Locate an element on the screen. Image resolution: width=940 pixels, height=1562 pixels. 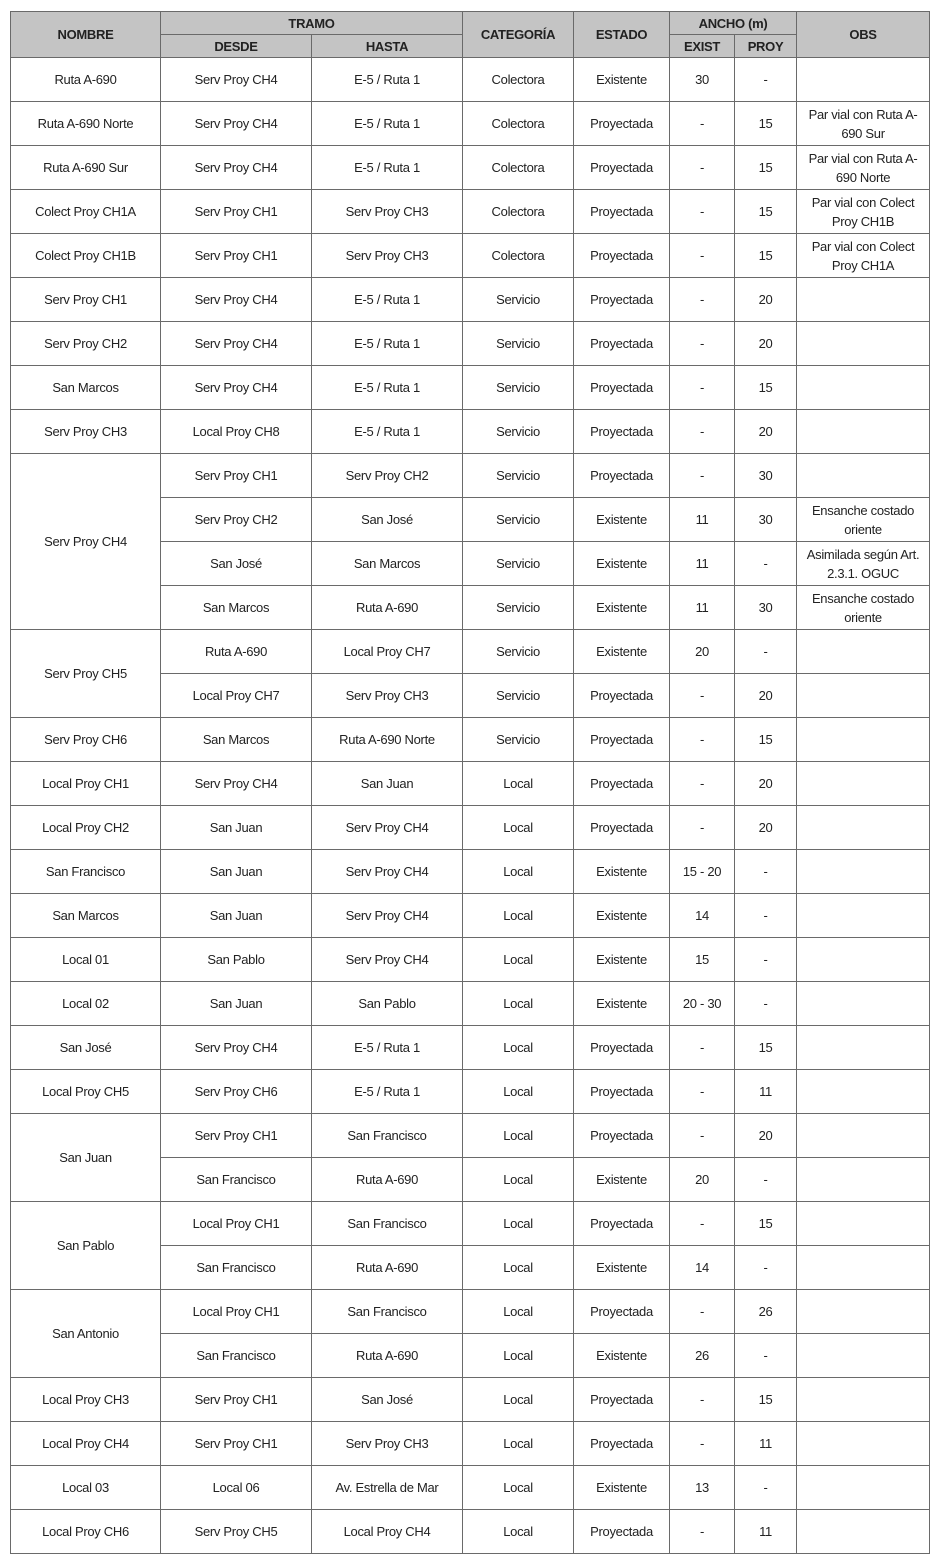
exist-cell: 13 is located at coordinates (702, 1487).